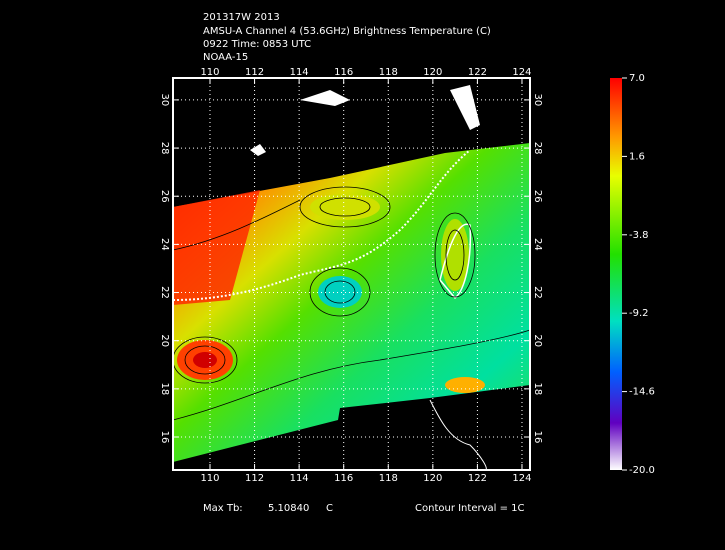 The image size is (725, 550). What do you see at coordinates (205, 360) in the screenshot?
I see `warm-core` at bounding box center [205, 360].